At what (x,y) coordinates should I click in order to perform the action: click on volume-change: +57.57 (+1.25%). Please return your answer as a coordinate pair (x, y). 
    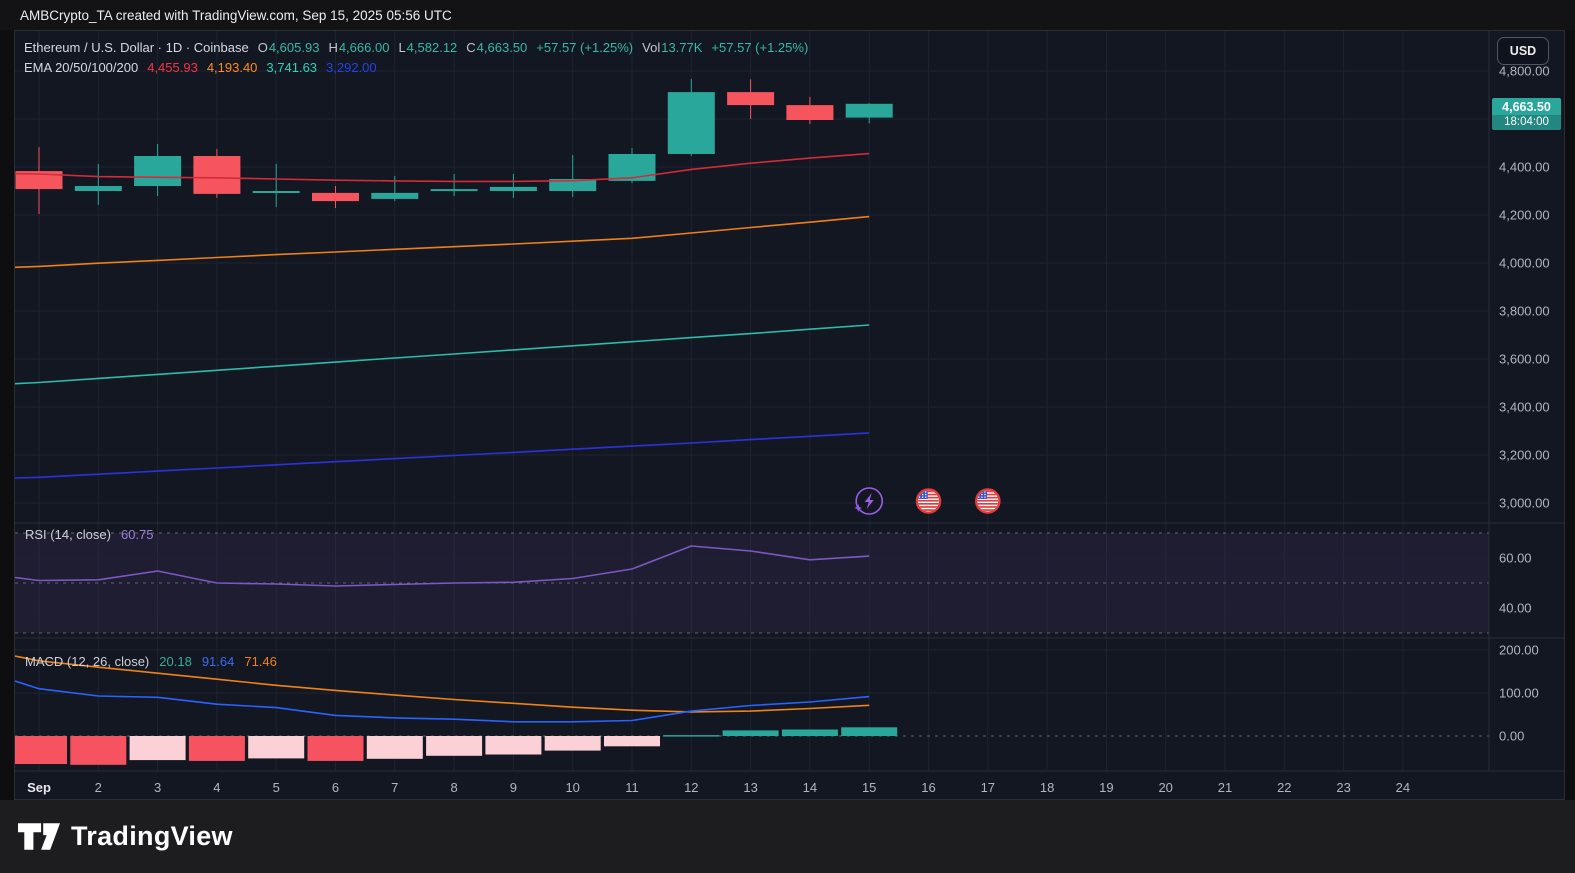
    Looking at the image, I should click on (760, 47).